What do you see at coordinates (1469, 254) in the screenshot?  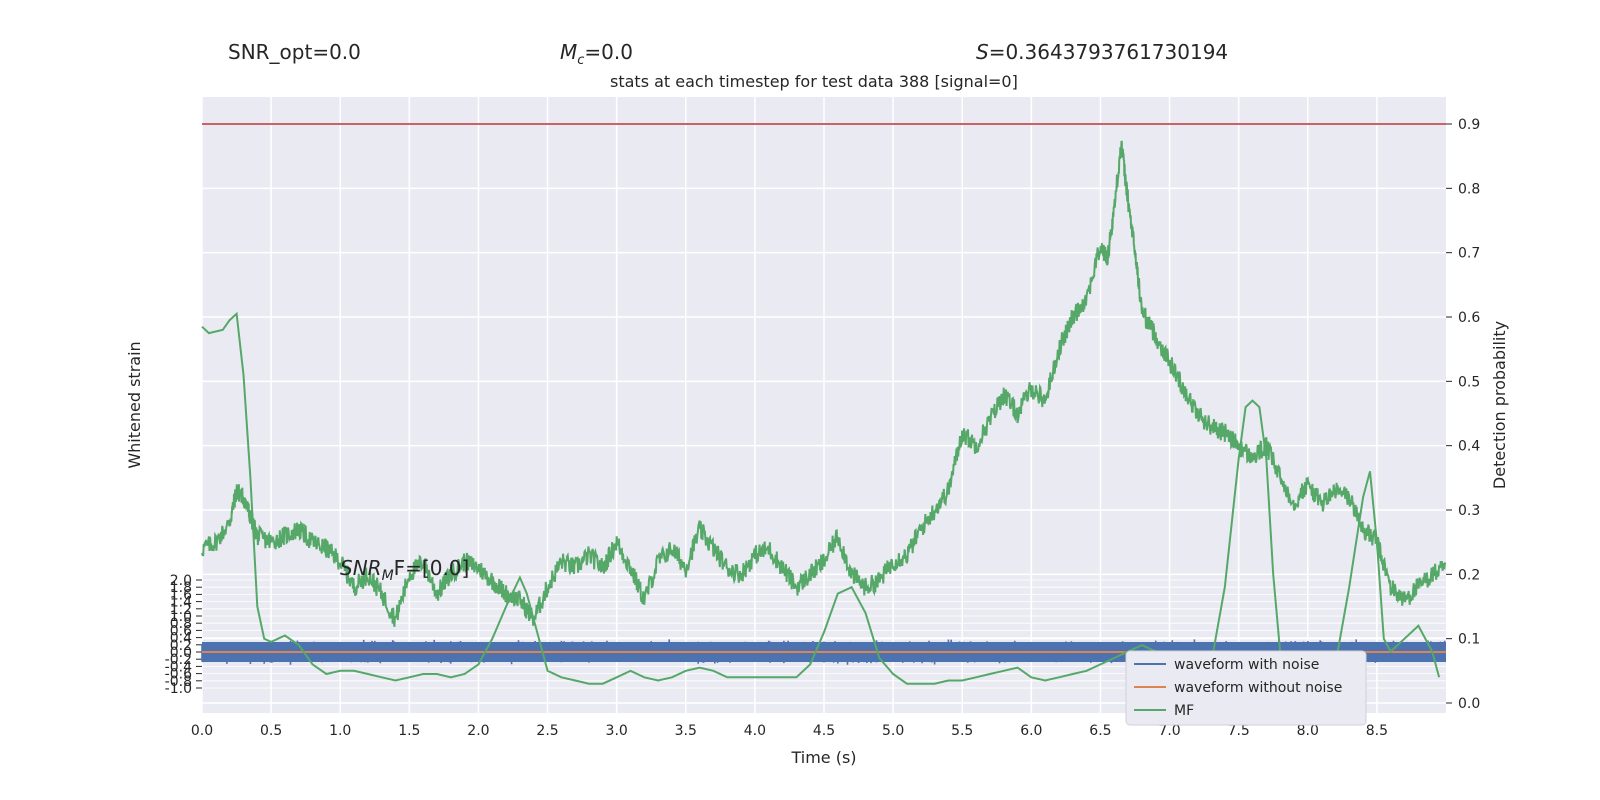 I see `y-tick-label: 0.7` at bounding box center [1469, 254].